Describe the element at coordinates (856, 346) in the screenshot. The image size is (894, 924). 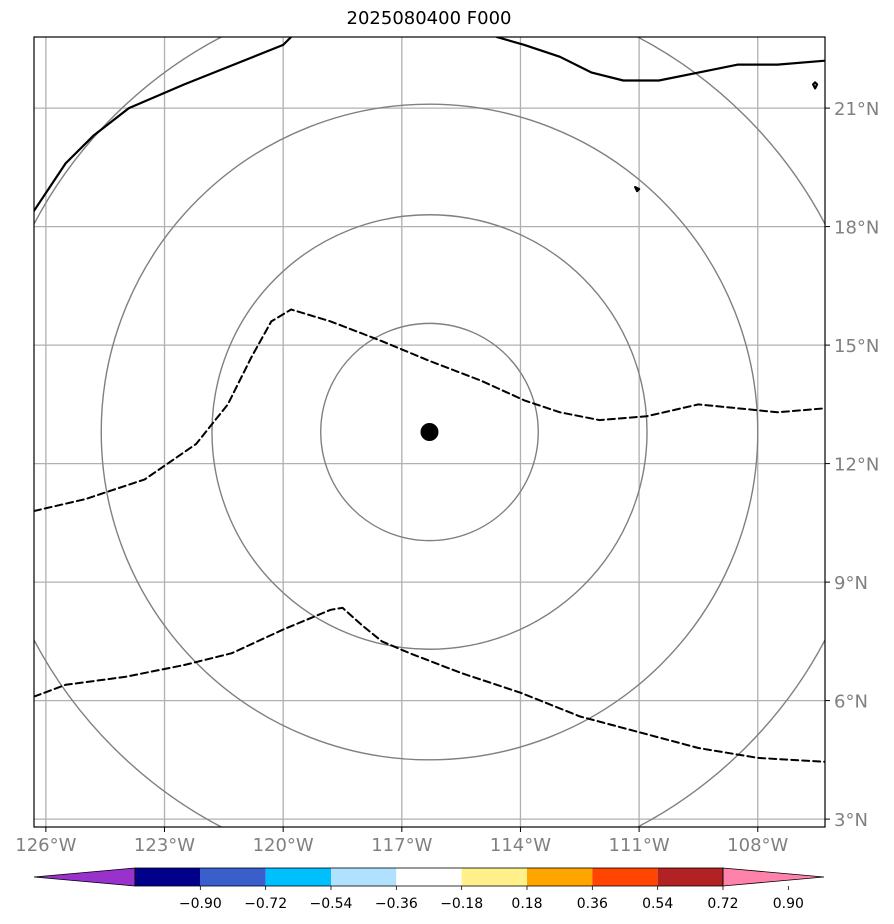
I see `y-tick-label: 15°N` at that location.